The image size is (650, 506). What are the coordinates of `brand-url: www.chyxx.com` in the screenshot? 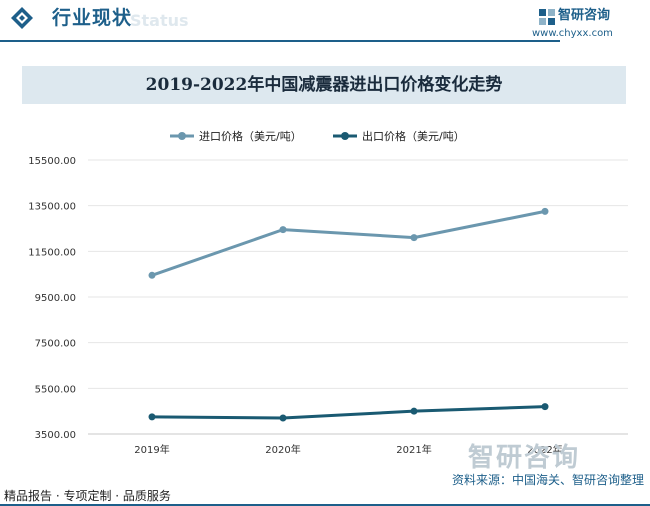 It's located at (572, 33).